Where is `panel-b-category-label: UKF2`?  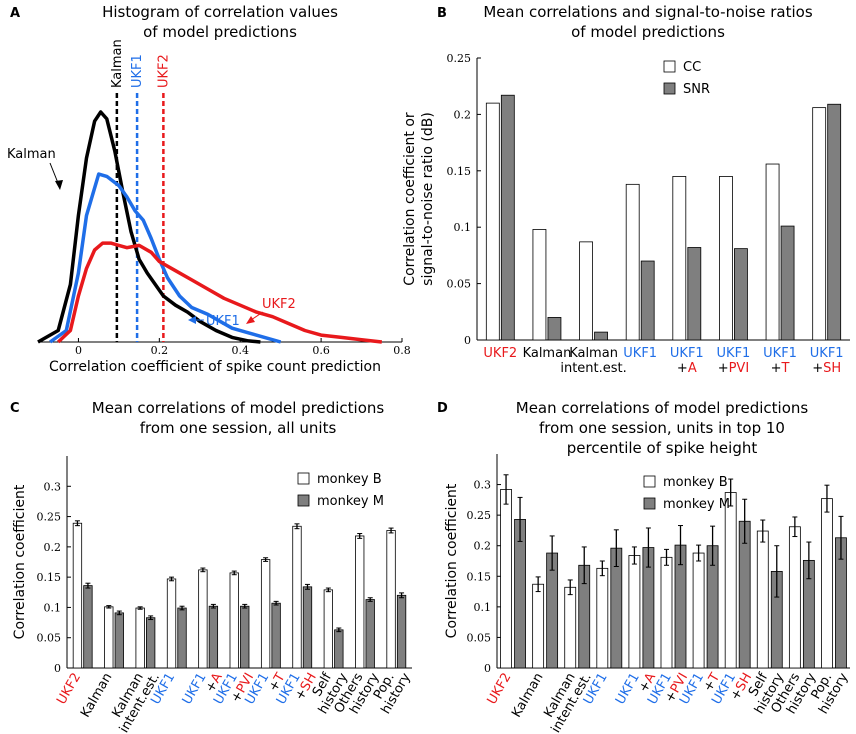
panel-b-category-label: UKF2 is located at coordinates (500, 353).